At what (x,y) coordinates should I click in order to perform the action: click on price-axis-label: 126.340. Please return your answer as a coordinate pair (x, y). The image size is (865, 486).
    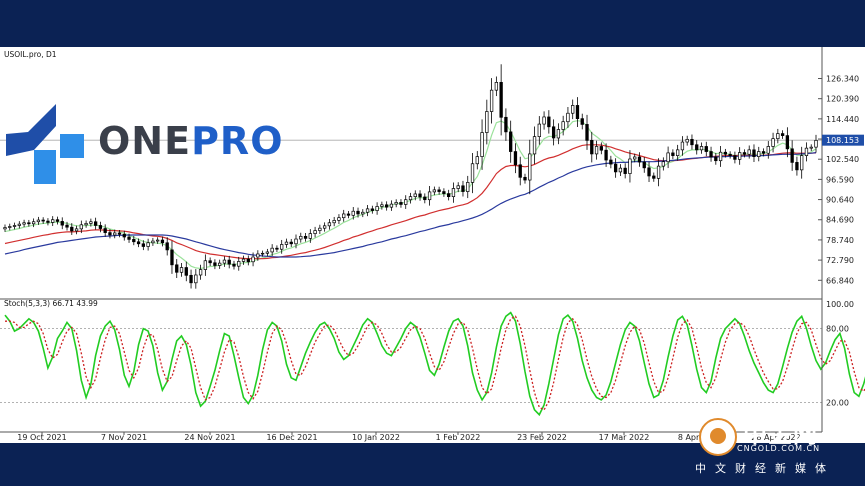
    Looking at the image, I should click on (842, 78).